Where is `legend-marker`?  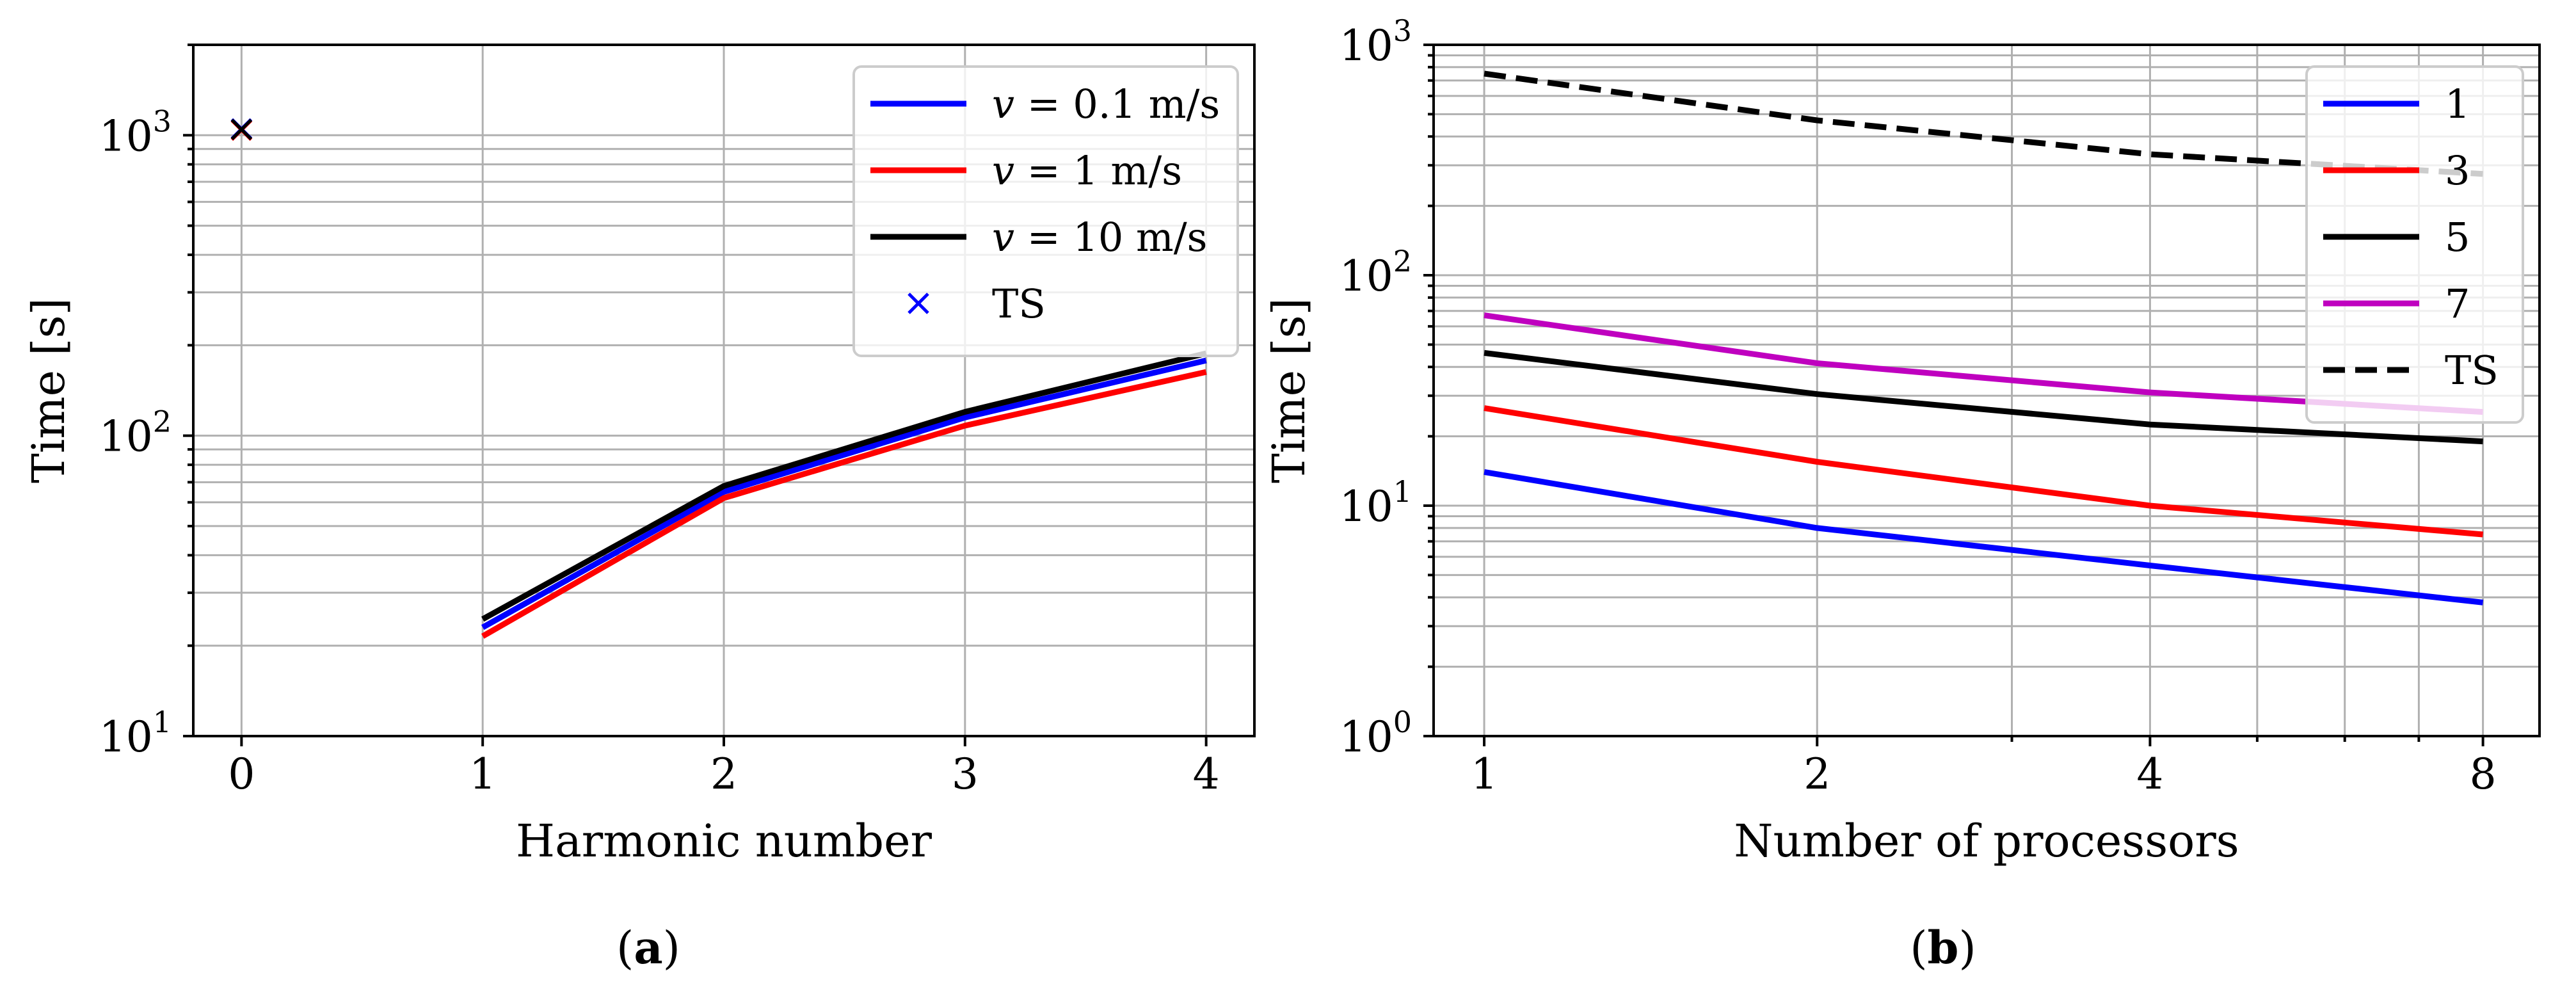
legend-marker is located at coordinates (918, 303).